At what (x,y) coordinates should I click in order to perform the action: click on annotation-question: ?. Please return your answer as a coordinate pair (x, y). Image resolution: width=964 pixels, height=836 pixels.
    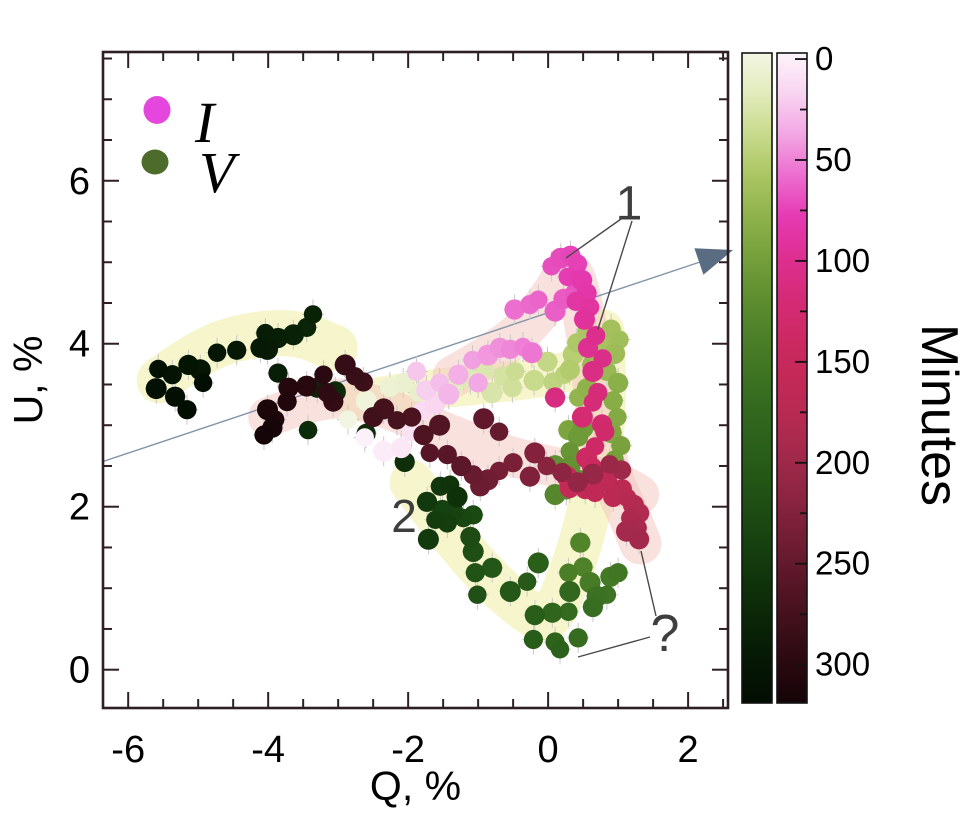
    Looking at the image, I should click on (628, 606).